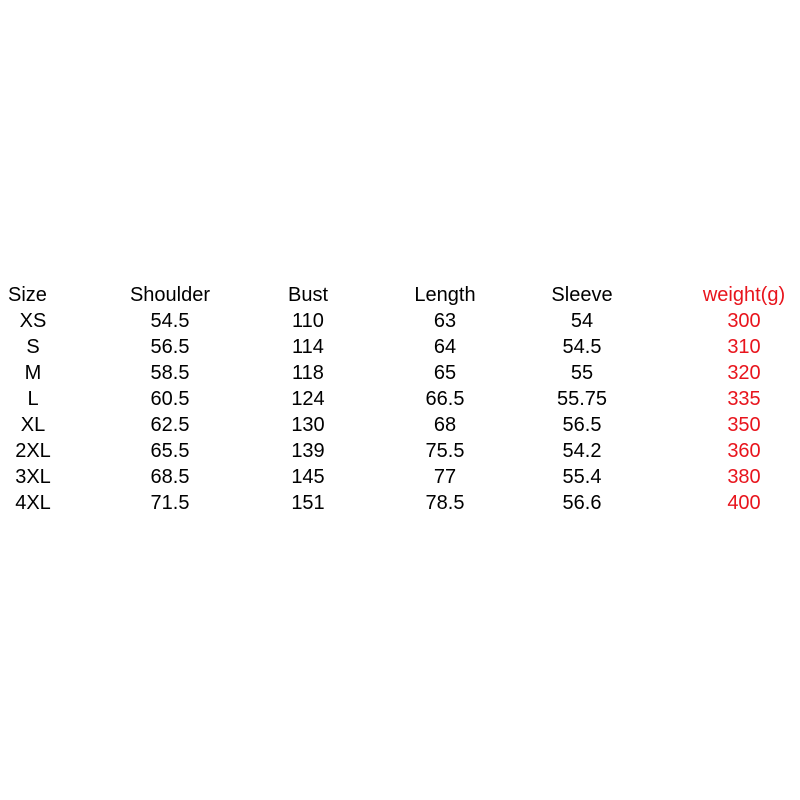 The width and height of the screenshot is (800, 800). Describe the element at coordinates (744, 399) in the screenshot. I see `cell-weight: 335` at that location.